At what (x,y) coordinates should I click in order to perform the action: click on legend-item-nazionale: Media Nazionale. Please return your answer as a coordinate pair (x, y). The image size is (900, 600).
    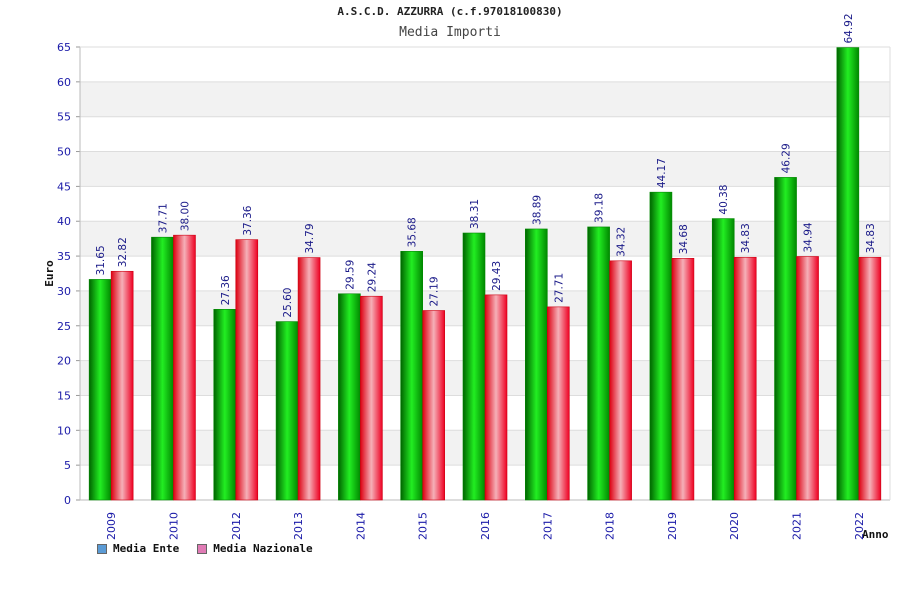
    Looking at the image, I should click on (255, 548).